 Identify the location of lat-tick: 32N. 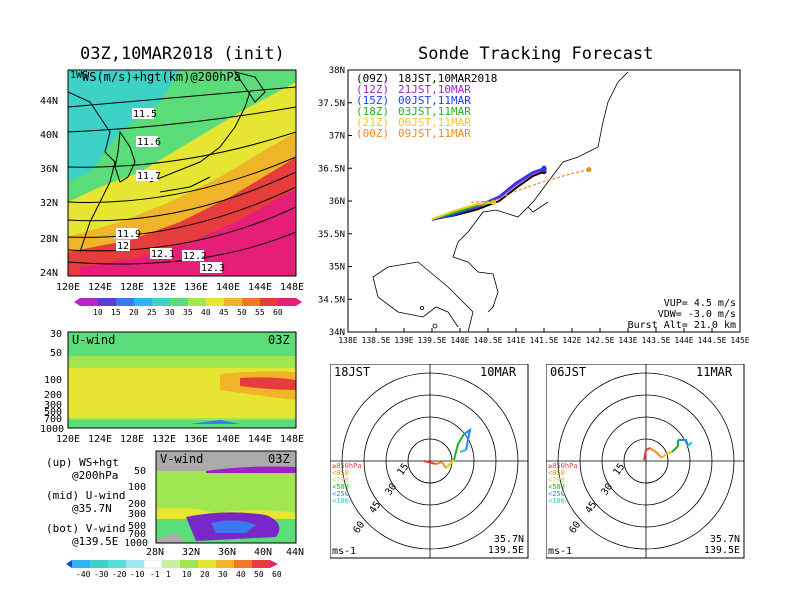
(191, 552).